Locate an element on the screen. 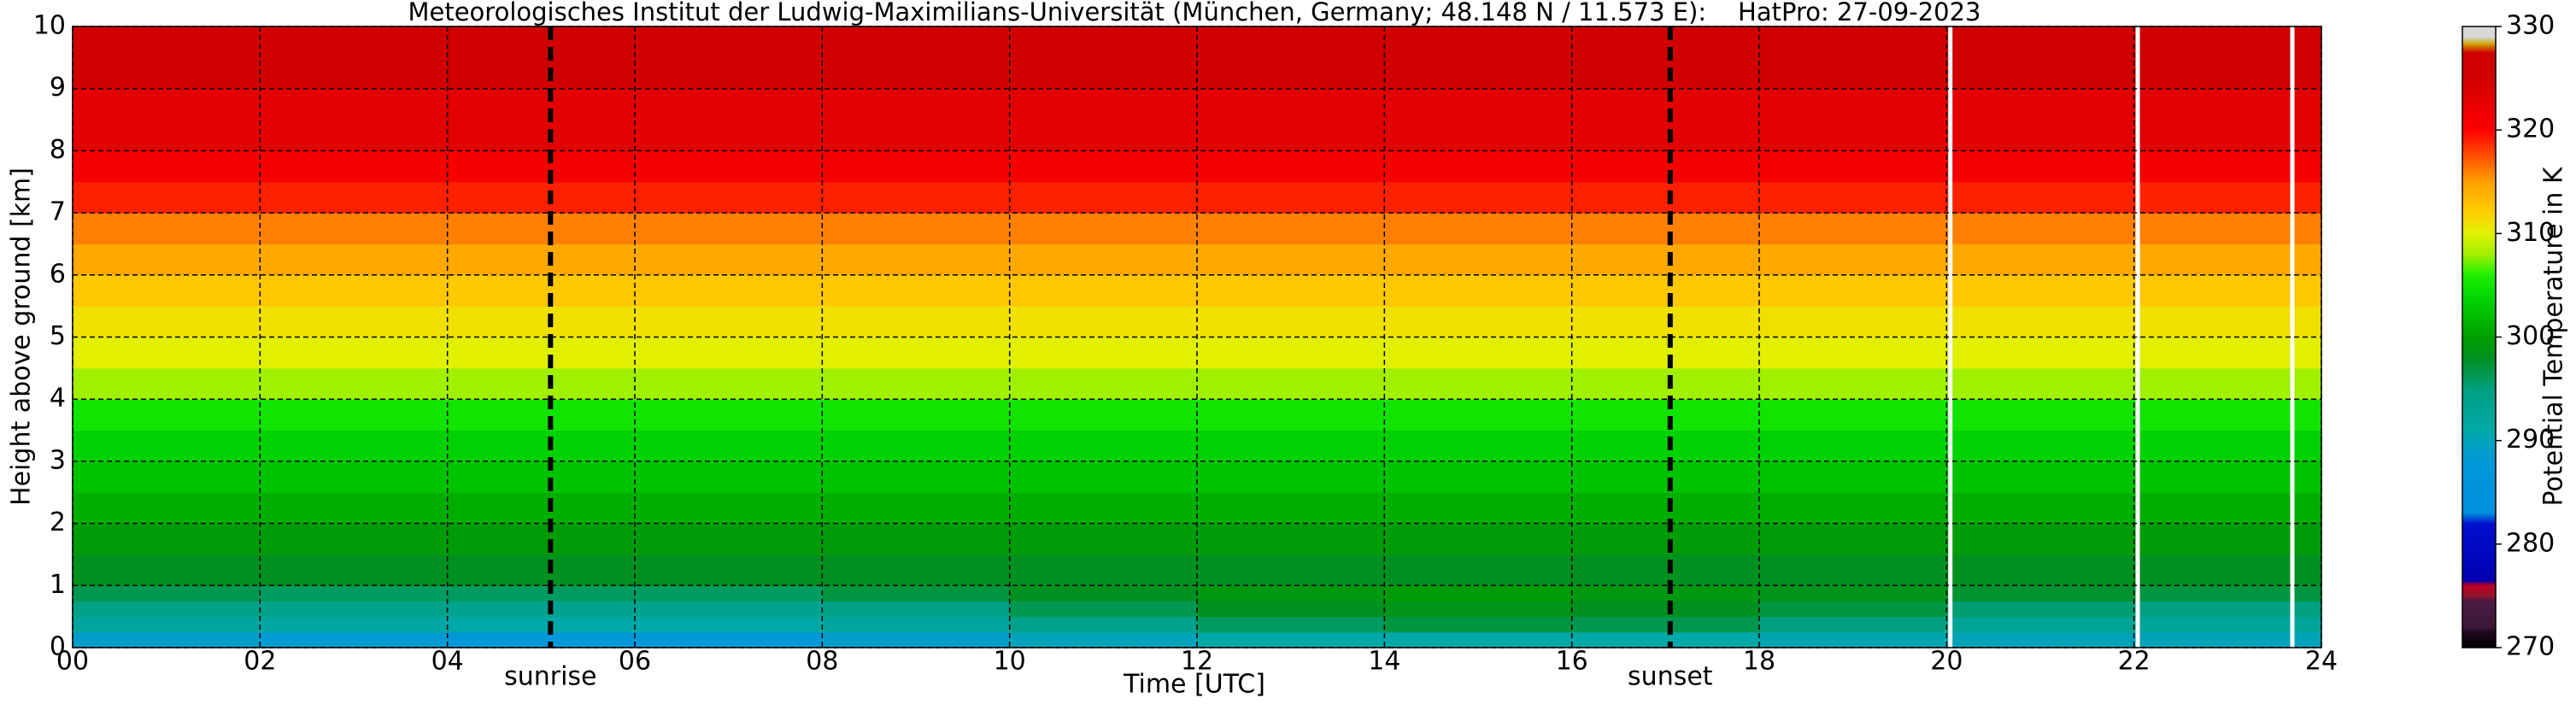  x-tick-label: 24 is located at coordinates (2321, 662).